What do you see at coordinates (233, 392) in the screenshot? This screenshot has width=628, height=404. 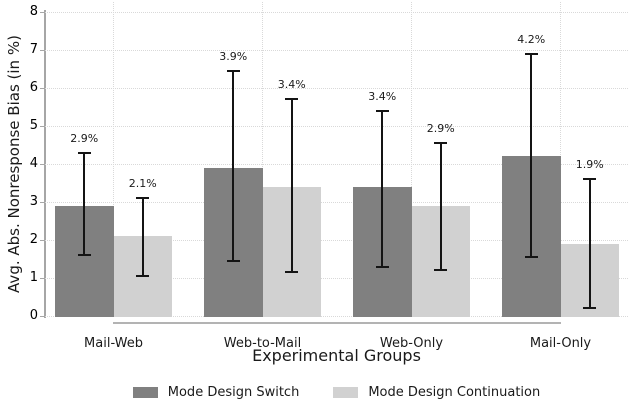 I see `legend-label: Mode Design Switch` at bounding box center [233, 392].